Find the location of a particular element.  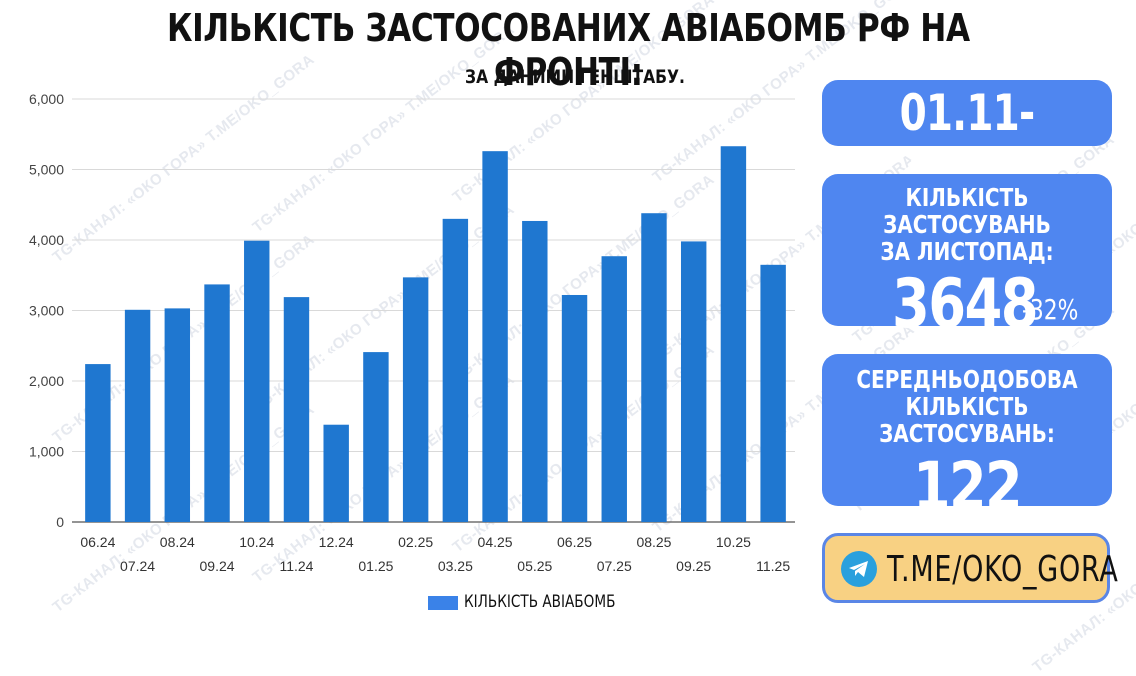

x-tick-label: 09.25 is located at coordinates (693, 566).